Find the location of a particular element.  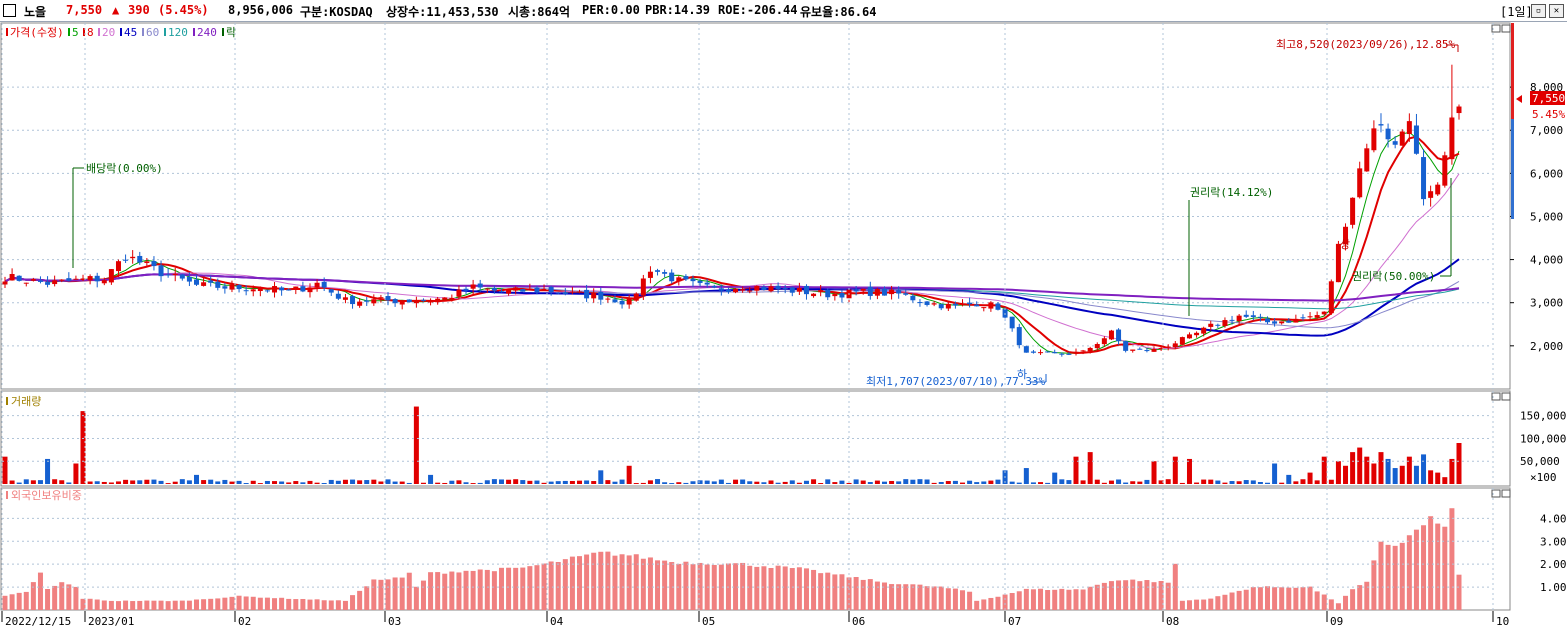

price-tick-label: 4,000 is located at coordinates (1546, 260).